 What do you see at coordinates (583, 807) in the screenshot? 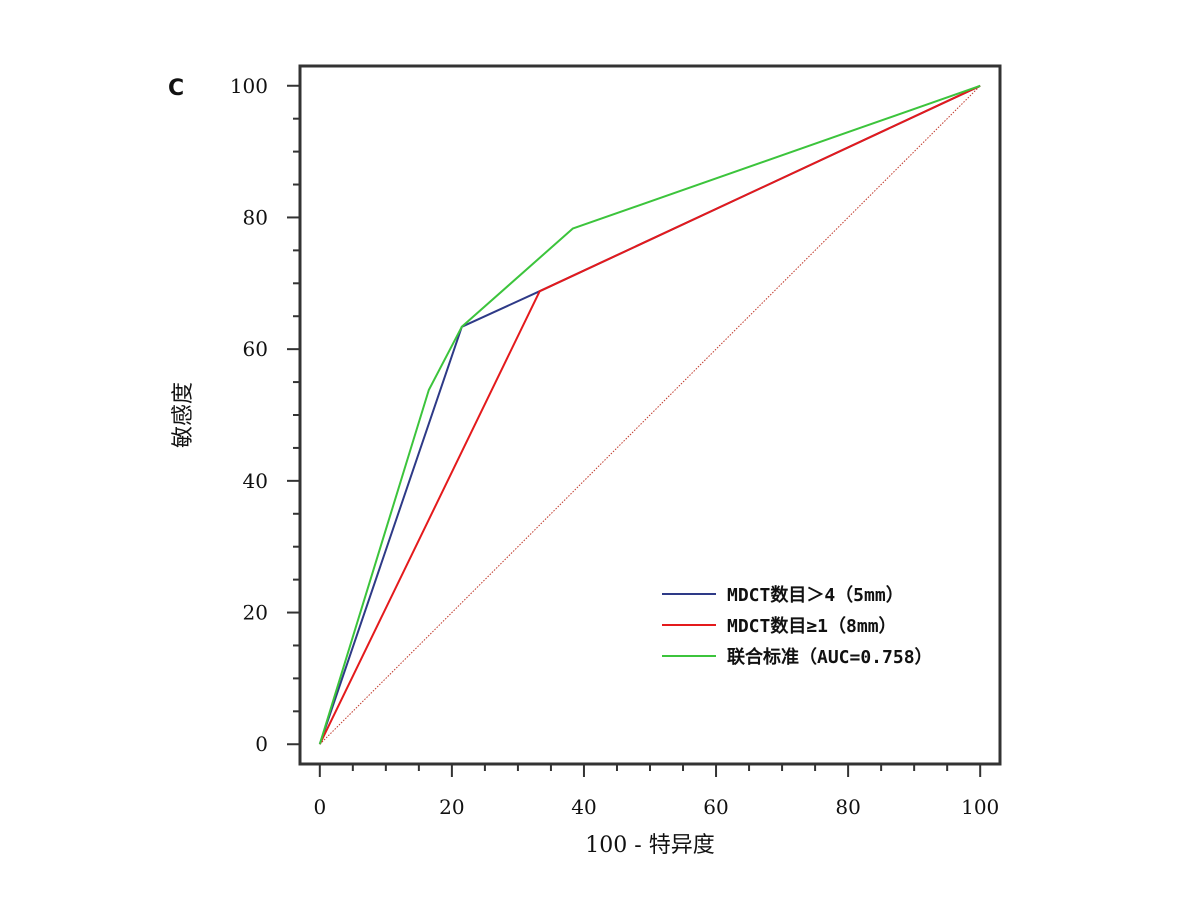
I see `x-tick-label: 40` at bounding box center [583, 807].